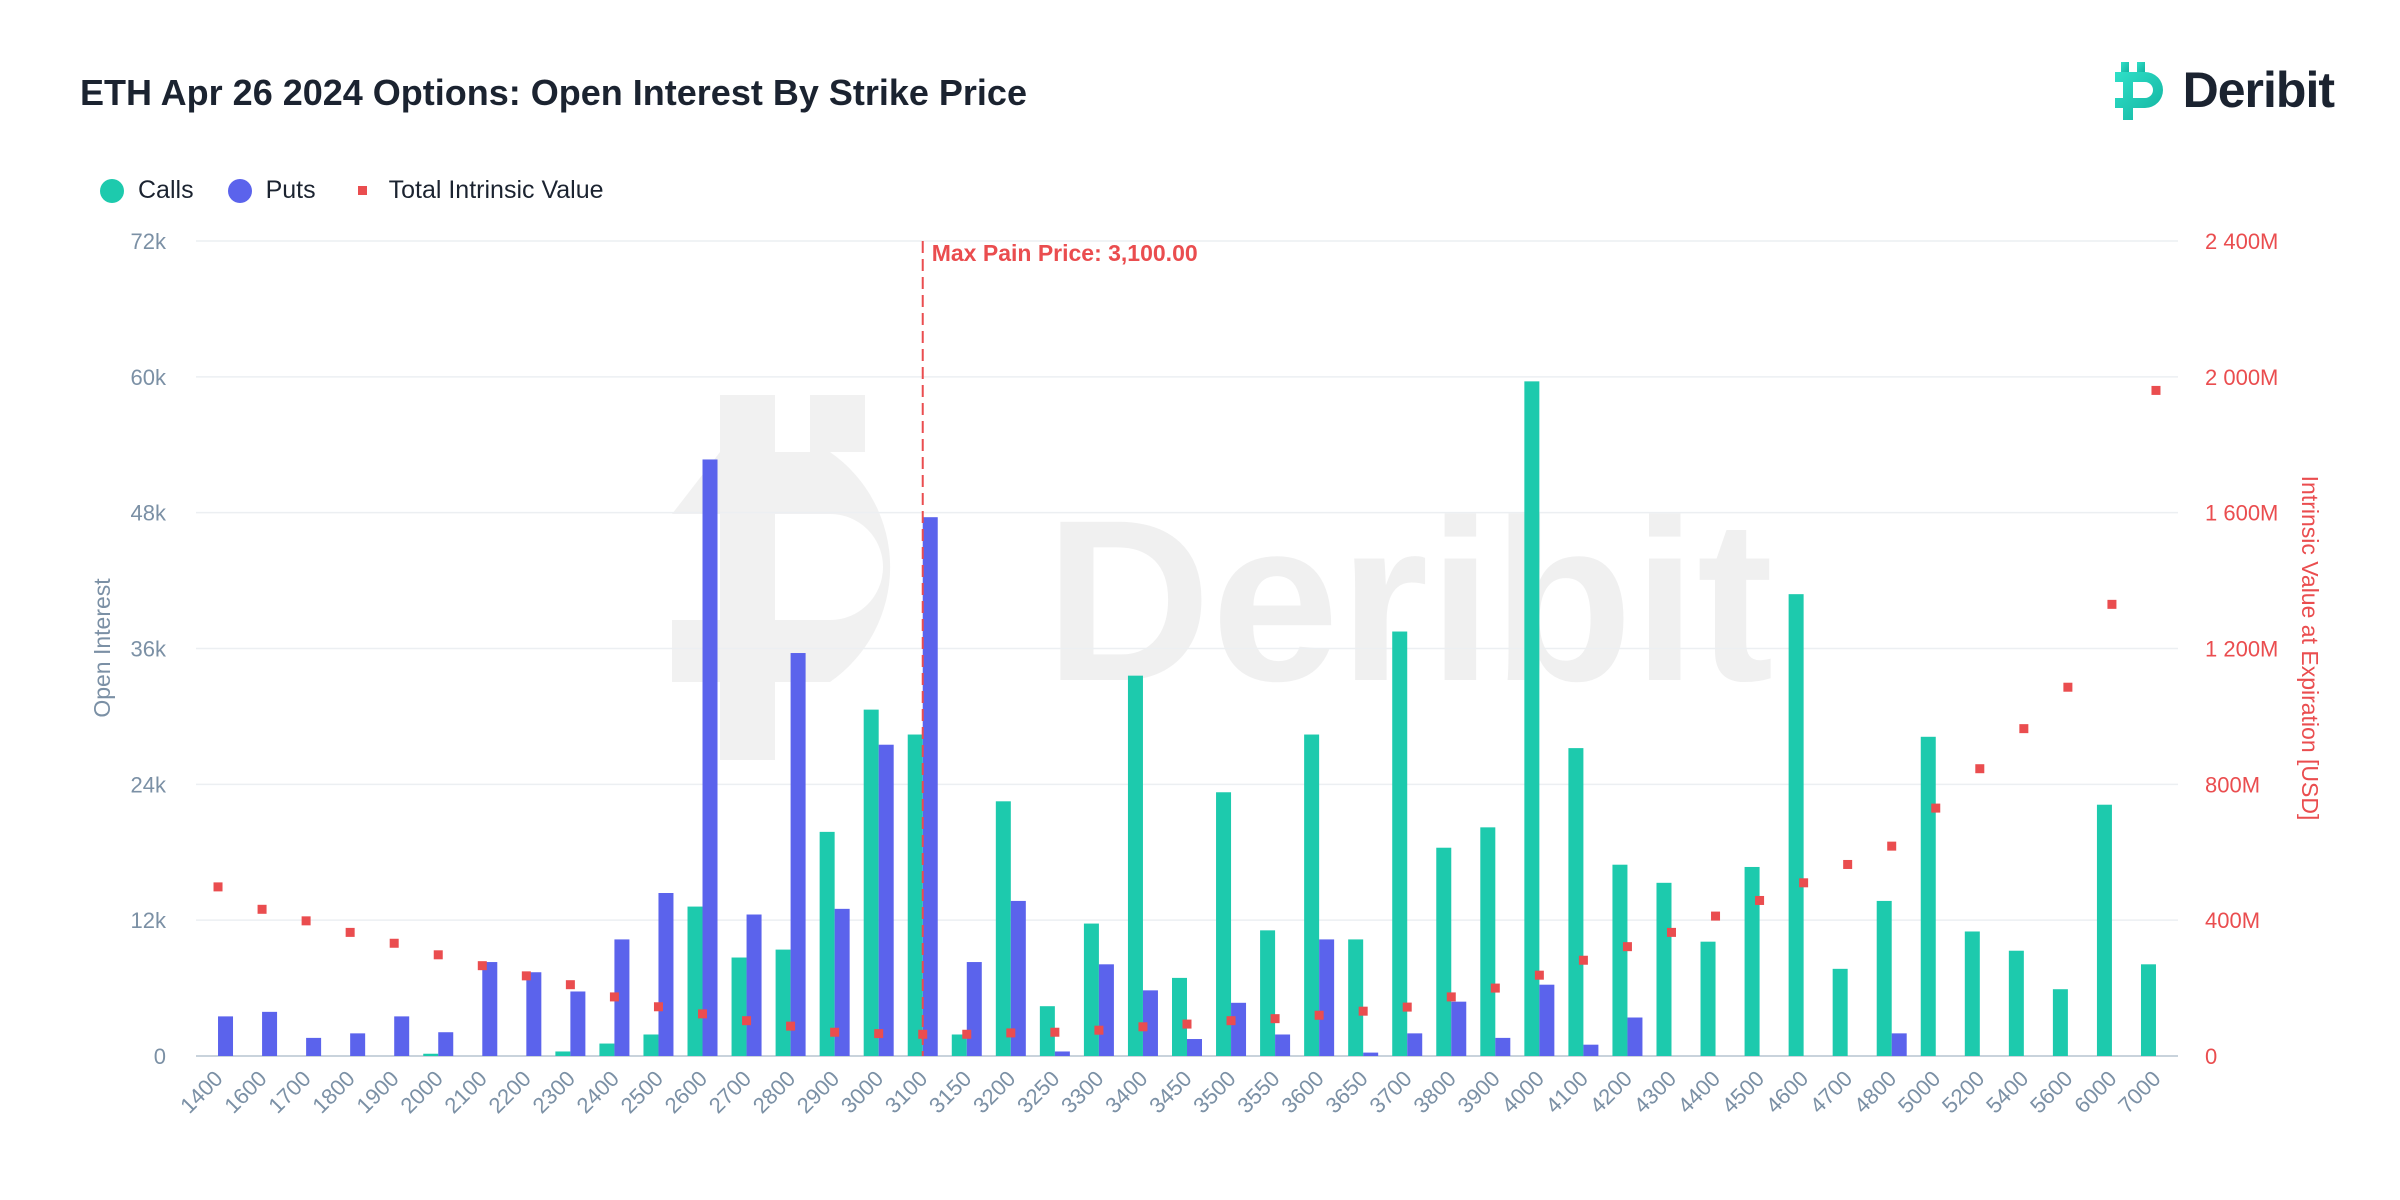 Image resolution: width=2400 pixels, height=1200 pixels. What do you see at coordinates (149, 513) in the screenshot?
I see `y-tick-label: 48k` at bounding box center [149, 513].